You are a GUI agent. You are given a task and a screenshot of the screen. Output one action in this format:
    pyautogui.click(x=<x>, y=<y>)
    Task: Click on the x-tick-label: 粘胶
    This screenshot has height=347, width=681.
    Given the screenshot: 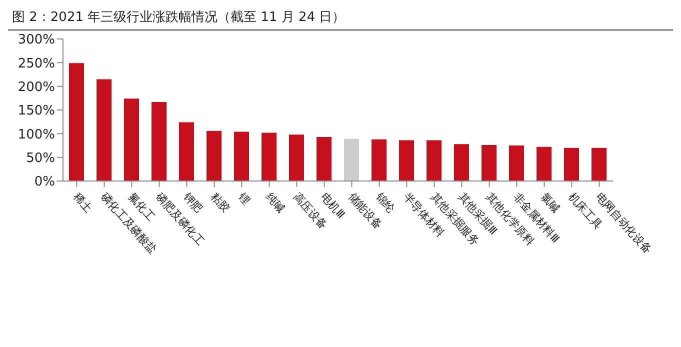 What is the action you would take?
    pyautogui.click(x=220, y=203)
    